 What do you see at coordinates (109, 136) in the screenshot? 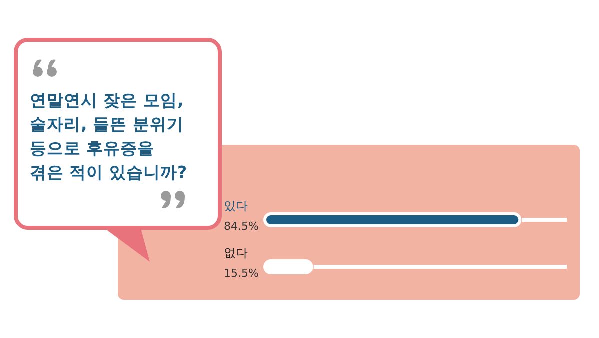
I see `text: 연말연시 잦은 모임, 술자리, 들뜬 분위기 등으로 후유증을 겪은 적이 있습니까?` at bounding box center [109, 136].